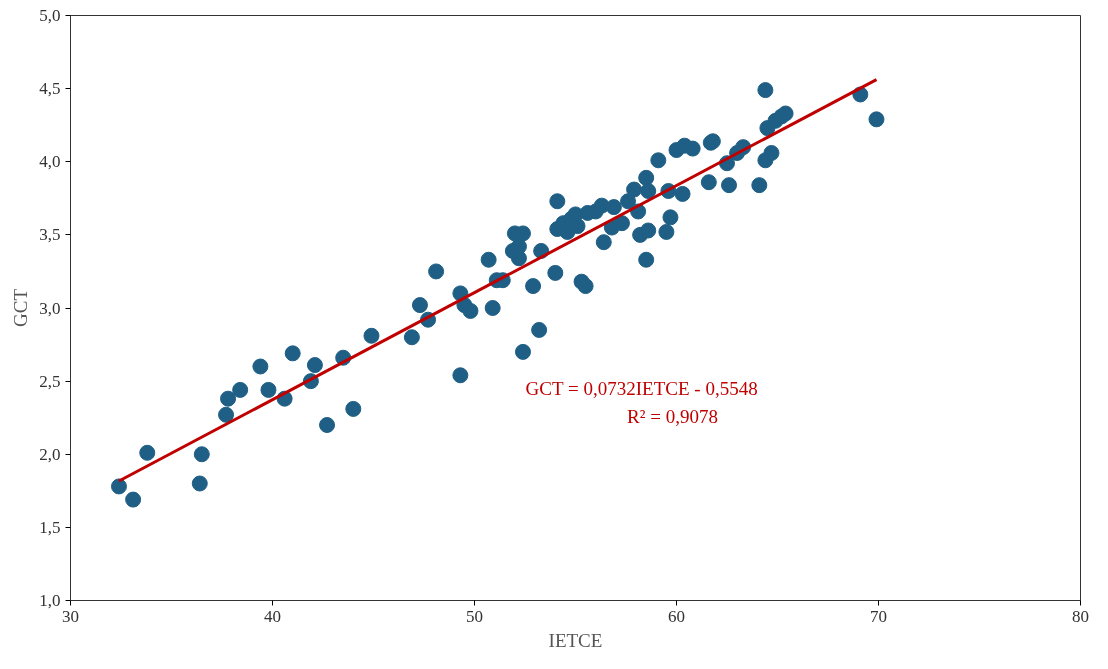  What do you see at coordinates (50, 381) in the screenshot?
I see `y-tick-label: 2,5` at bounding box center [50, 381].